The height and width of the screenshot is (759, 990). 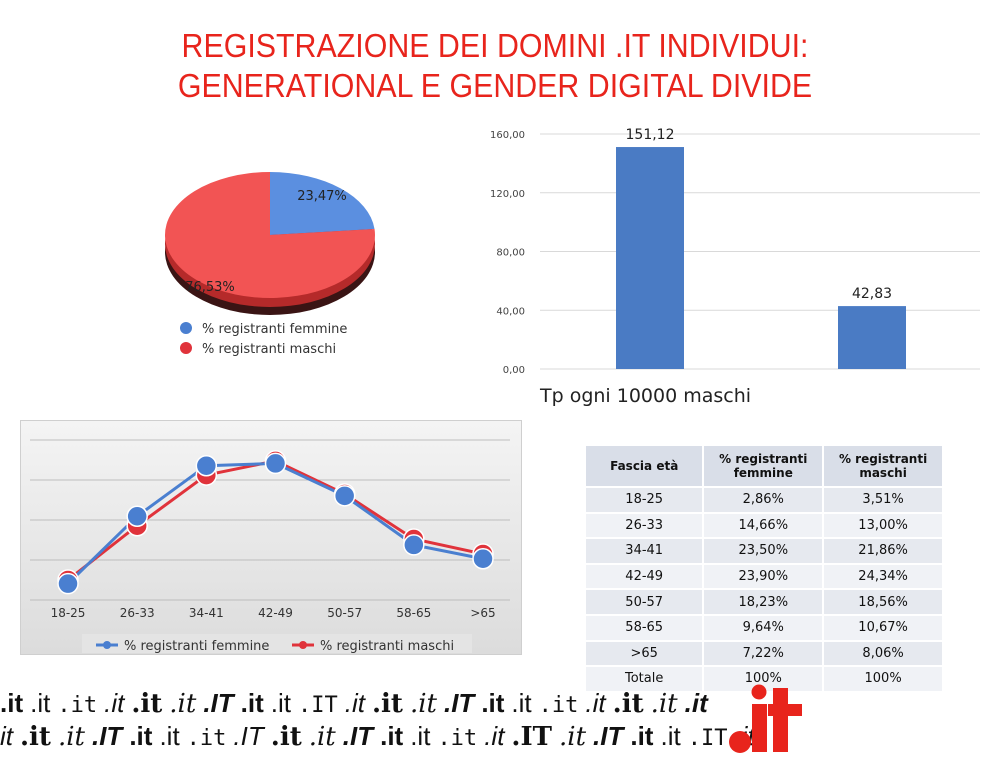 I want to click on title-line-1: REGISTRAZIONE DEI DOMINI .IT INDIVIDUI:, so click(x=495, y=45).